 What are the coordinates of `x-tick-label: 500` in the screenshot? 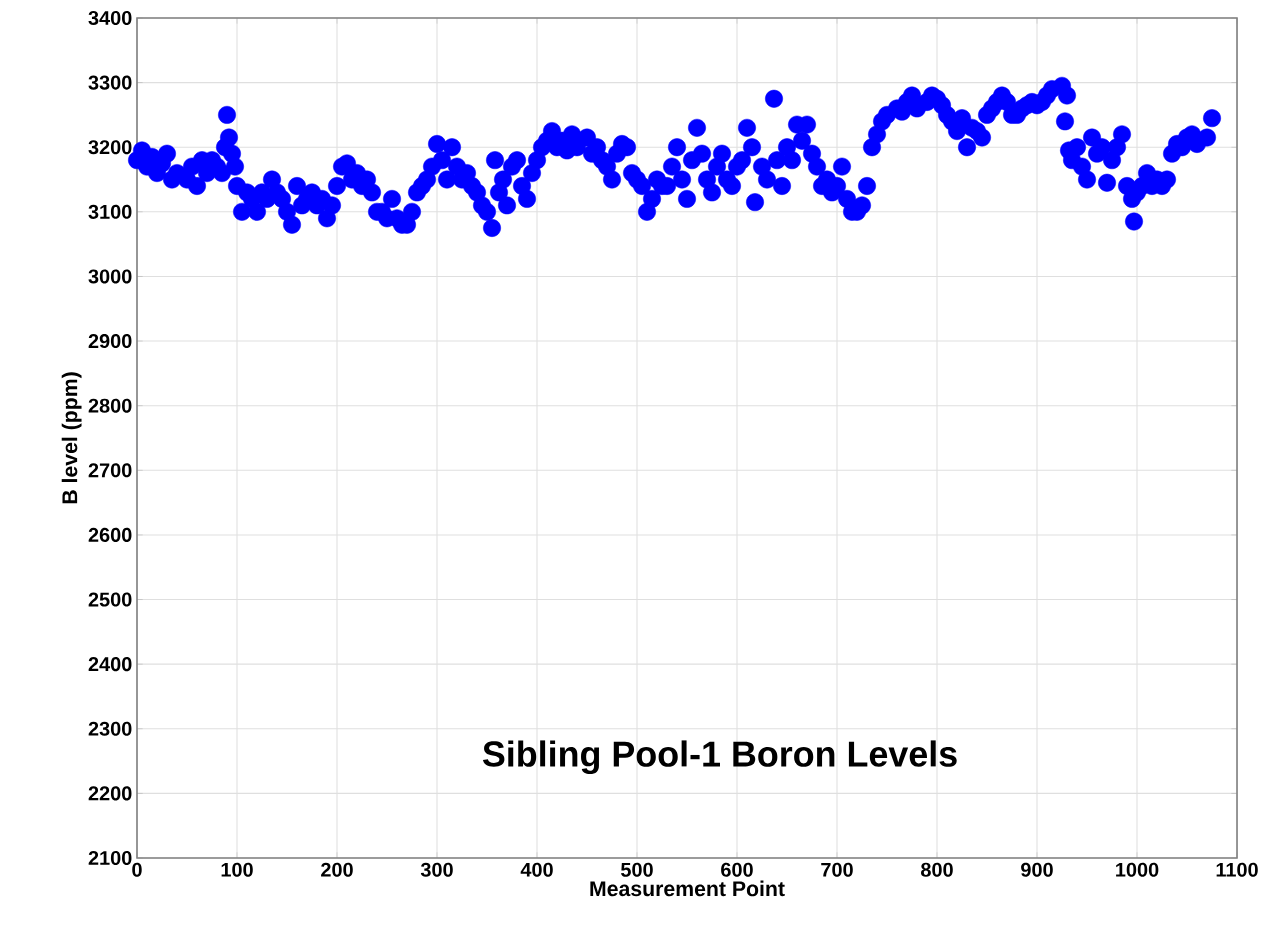 It's located at (636, 869).